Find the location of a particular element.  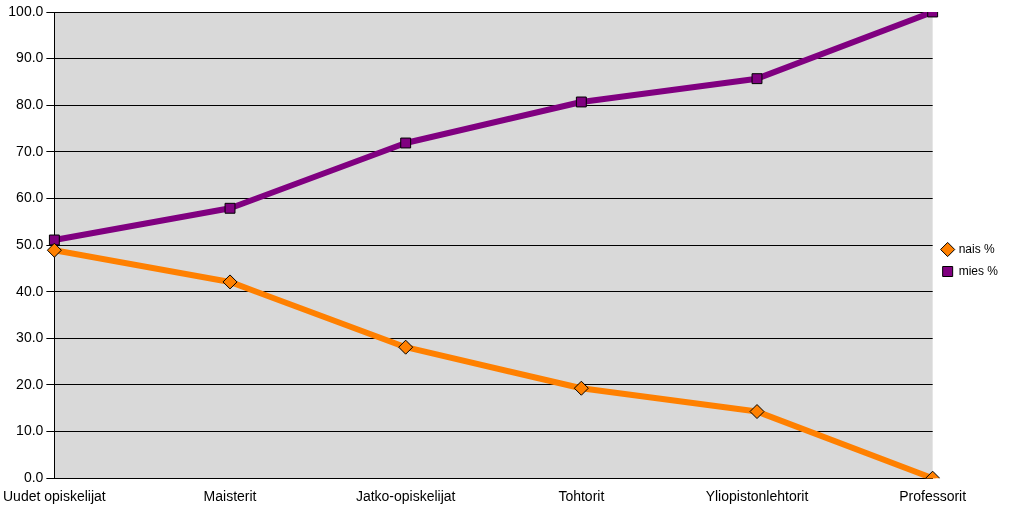

x-tick-label: Maisterit is located at coordinates (230, 496).